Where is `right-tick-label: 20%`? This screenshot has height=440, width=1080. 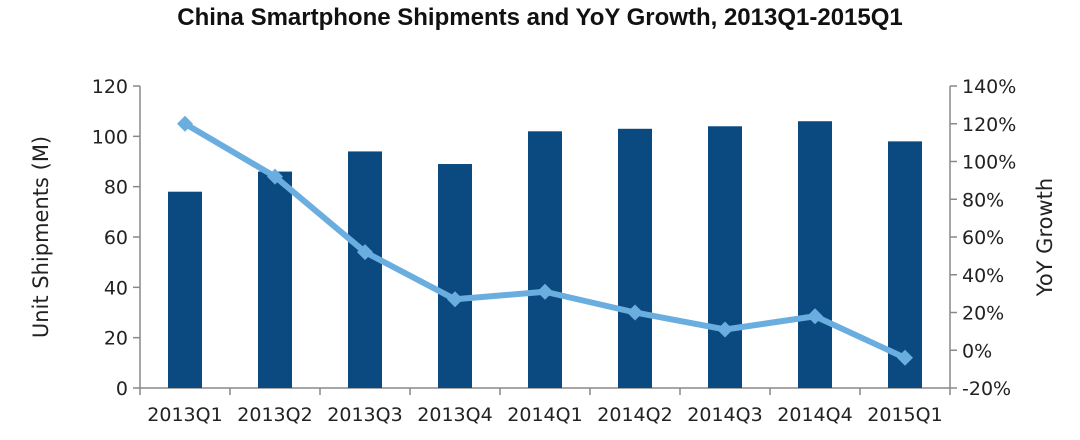
right-tick-label: 20% is located at coordinates (983, 314).